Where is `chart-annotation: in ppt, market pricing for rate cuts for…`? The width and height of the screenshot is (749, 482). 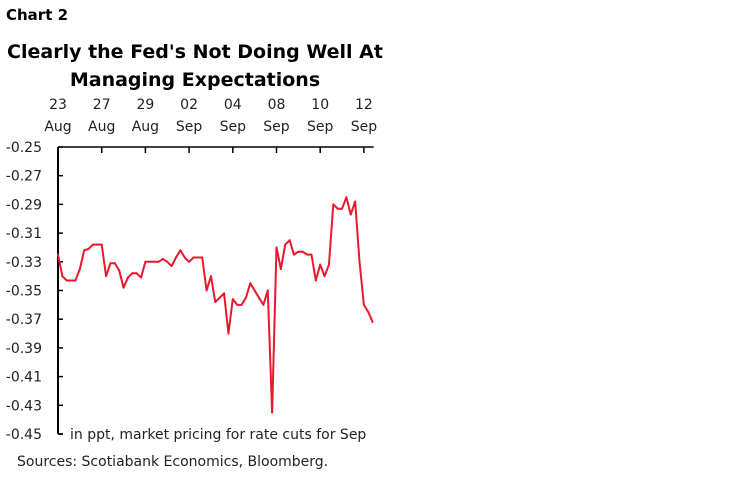
chart-annotation: in ppt, market pricing for rate cuts for… is located at coordinates (218, 435).